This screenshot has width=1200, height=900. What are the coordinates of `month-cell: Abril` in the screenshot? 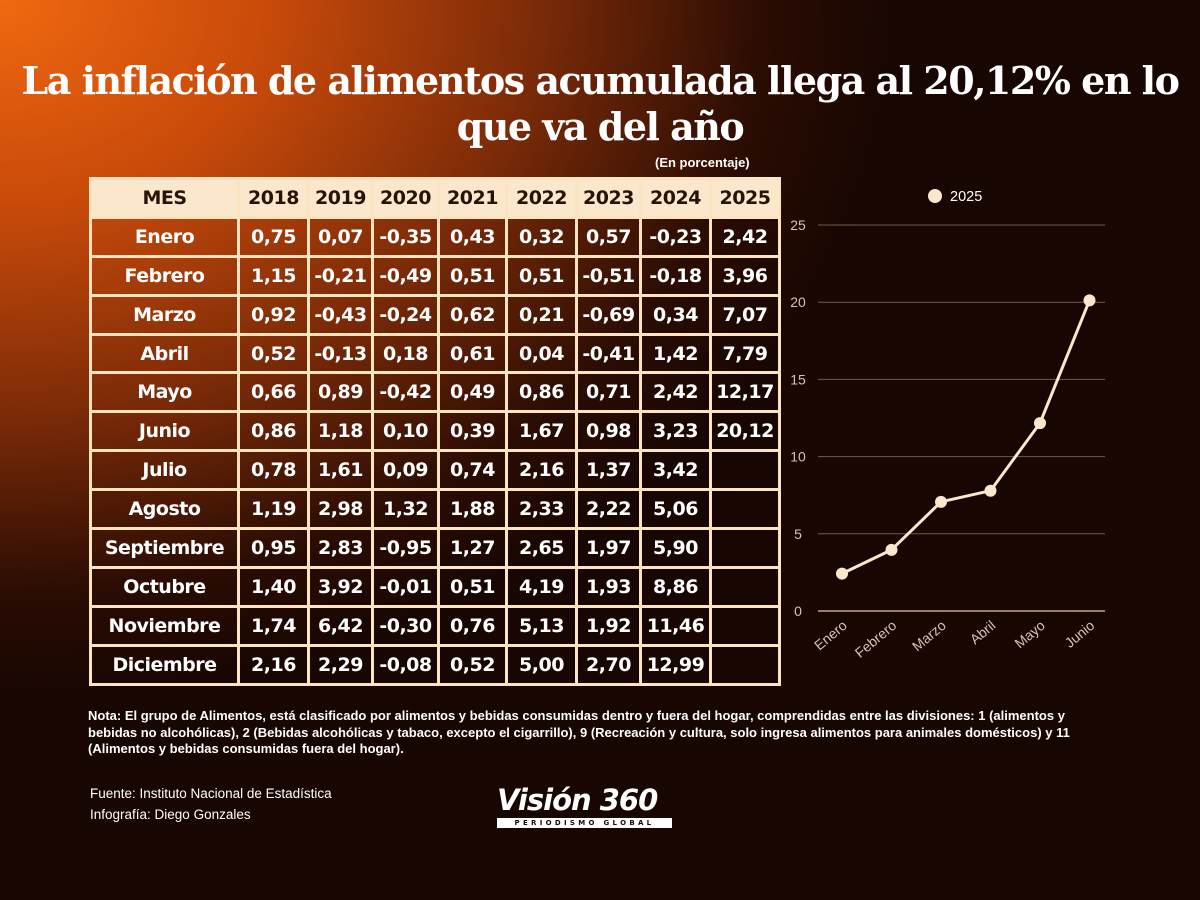 It's located at (164, 353).